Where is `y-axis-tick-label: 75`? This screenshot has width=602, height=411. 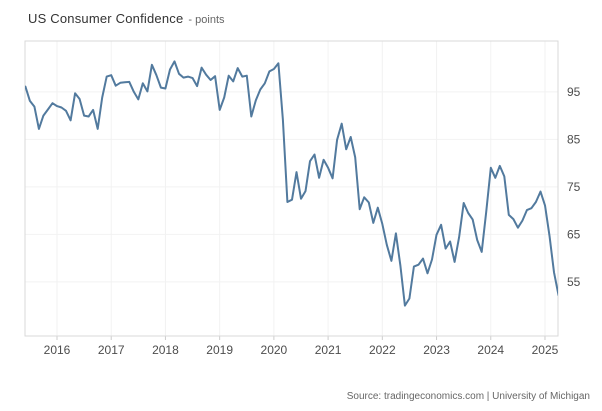 y-axis-tick-label: 75 is located at coordinates (574, 187).